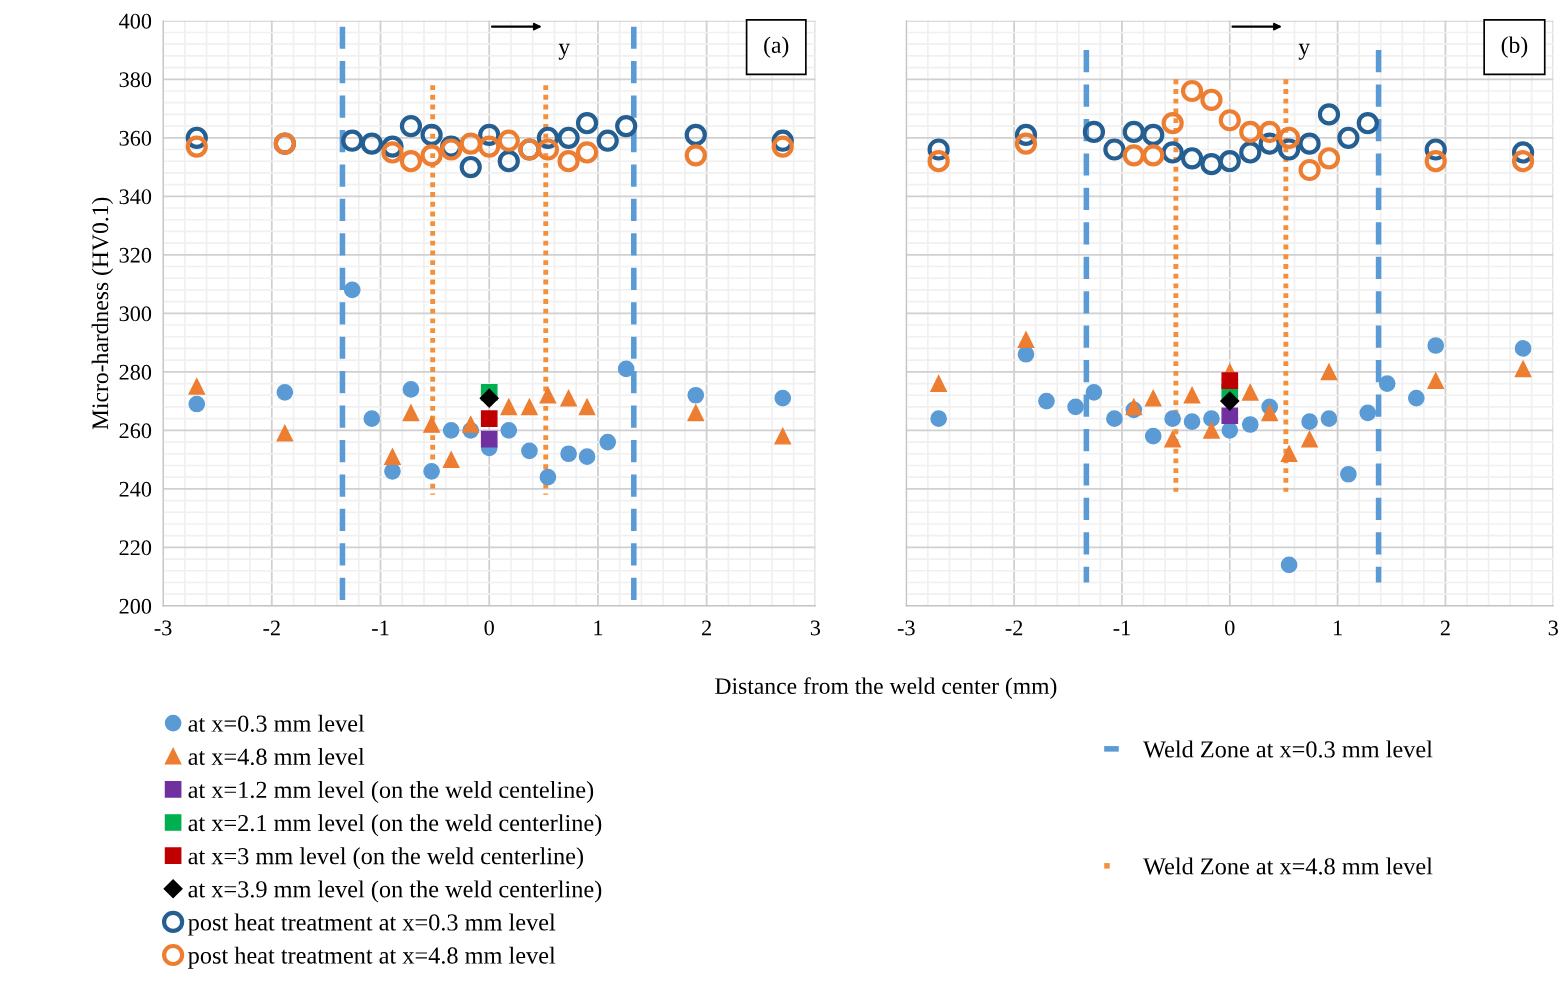  Describe the element at coordinates (135, 372) in the screenshot. I see `y-tick-label: 280` at that location.